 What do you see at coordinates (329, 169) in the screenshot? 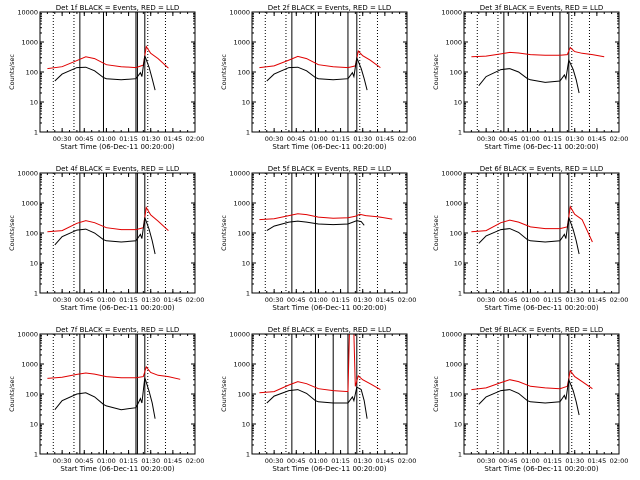
I see `panel-title: Det 5f BLACK = Events, RED = LLD` at bounding box center [329, 169].